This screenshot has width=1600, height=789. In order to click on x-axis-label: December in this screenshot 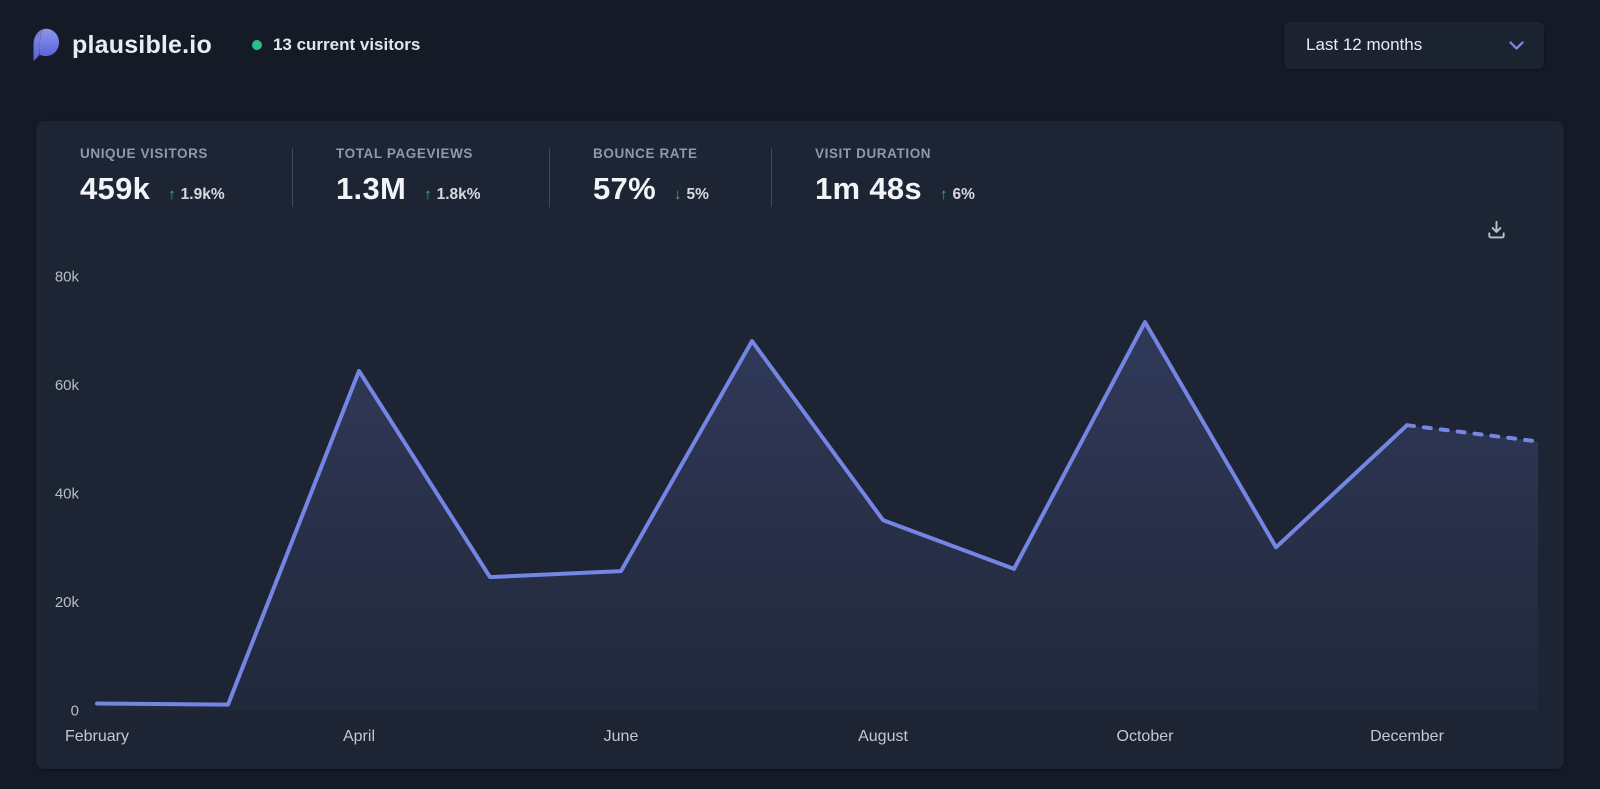, I will do `click(1407, 736)`.